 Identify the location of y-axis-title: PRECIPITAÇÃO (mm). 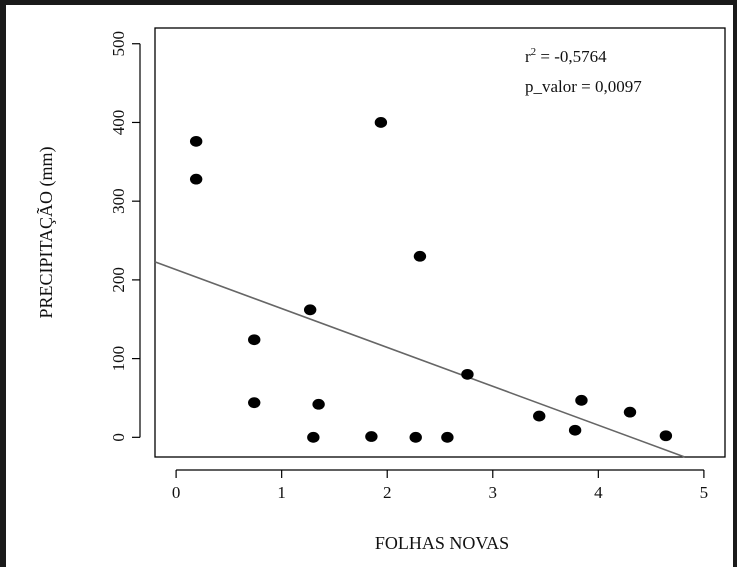
(46, 232).